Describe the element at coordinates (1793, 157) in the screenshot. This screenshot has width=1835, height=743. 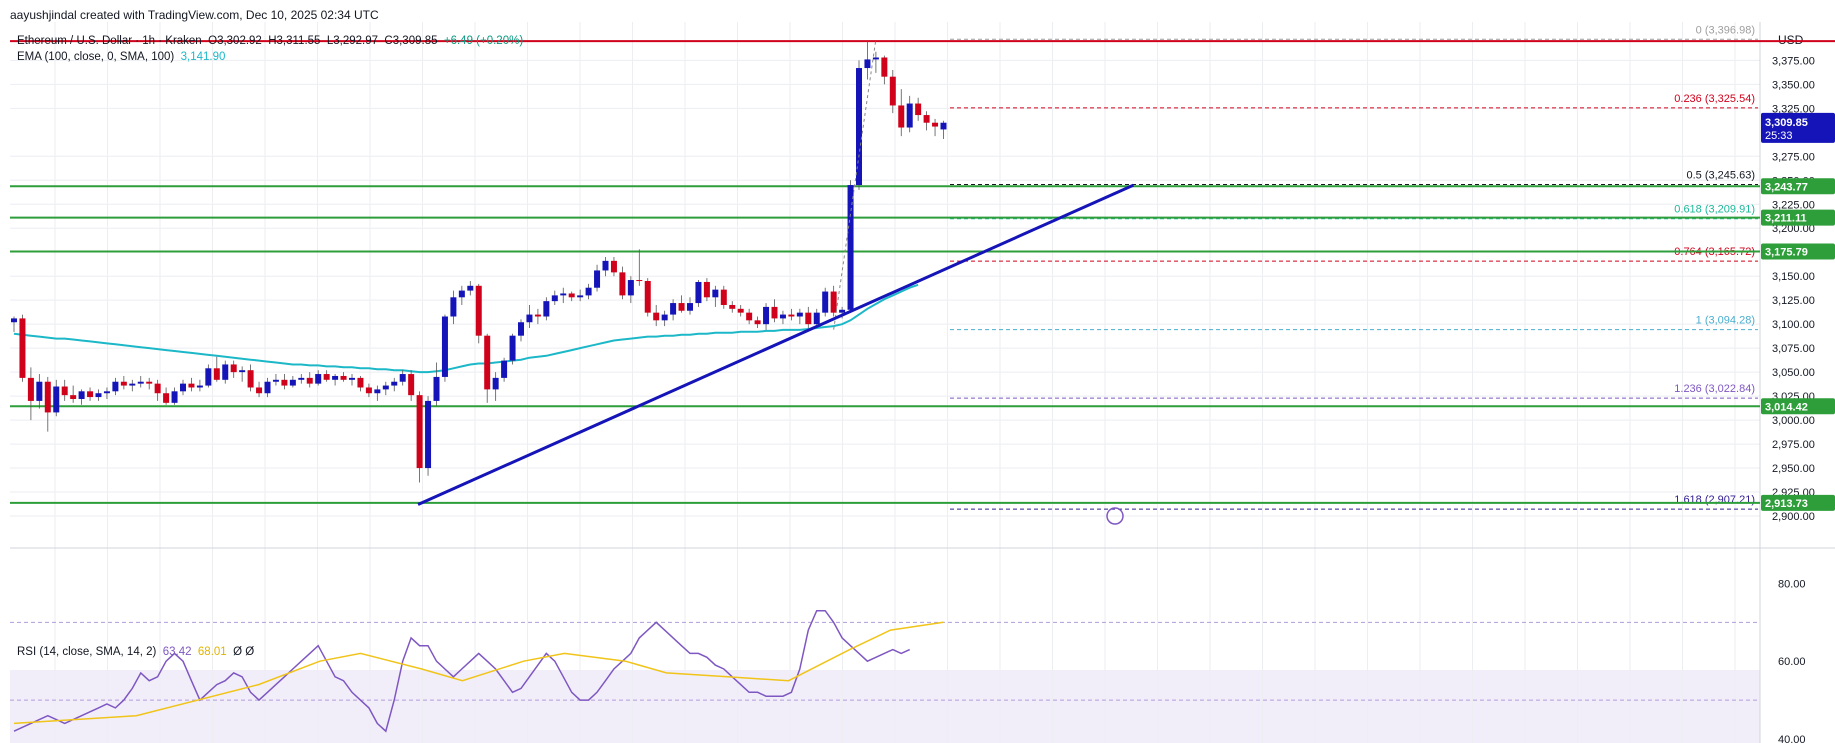
I see `price-tick-label: 3,275.00` at that location.